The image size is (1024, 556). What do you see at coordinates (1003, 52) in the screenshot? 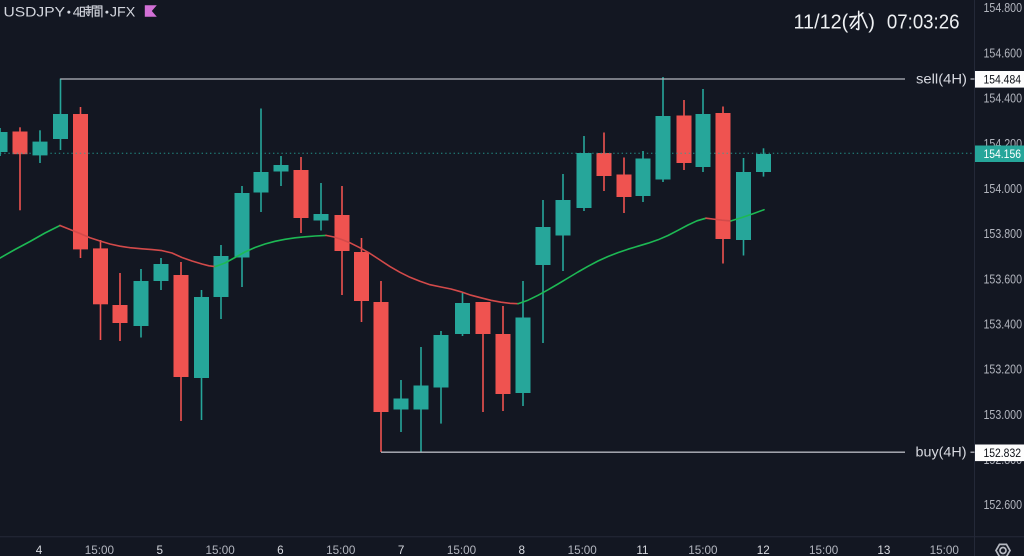
I see `svg-text: 154.600` at bounding box center [1003, 52].